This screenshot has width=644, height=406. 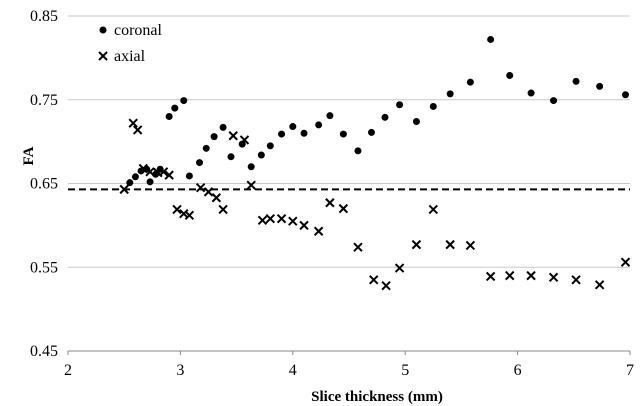 I want to click on y-axis-ticks: 0.45 0.55 0.65 0.75 0.85, so click(x=44, y=184).